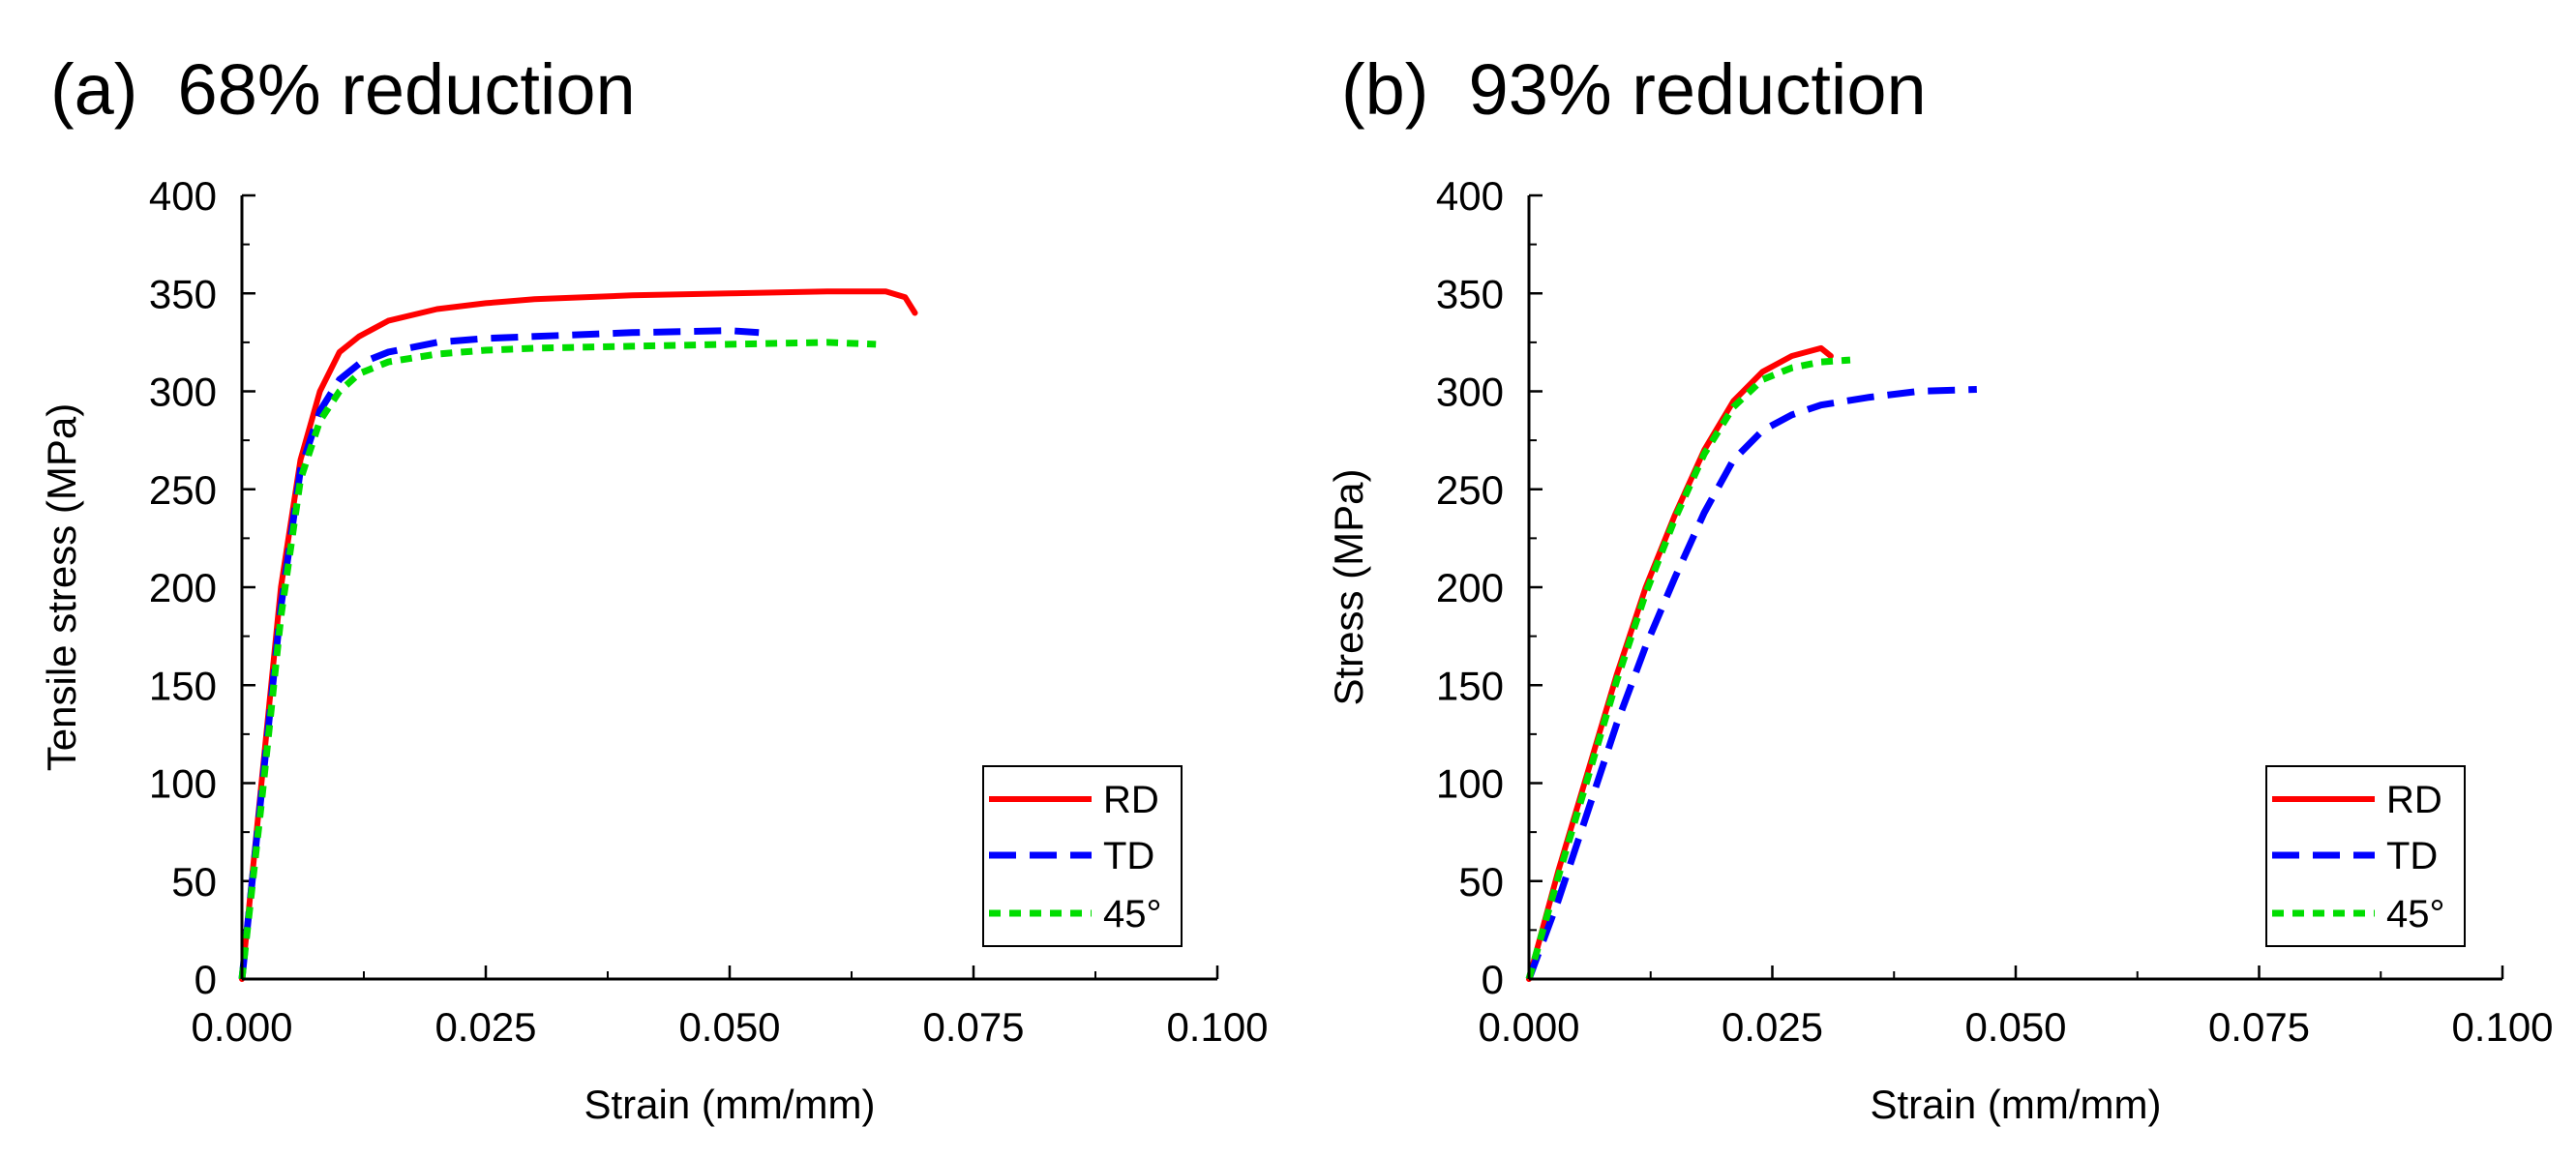 The height and width of the screenshot is (1158, 2576). Describe the element at coordinates (729, 1027) in the screenshot. I see `chart-a-xtick-label-0.050: 0.050` at that location.